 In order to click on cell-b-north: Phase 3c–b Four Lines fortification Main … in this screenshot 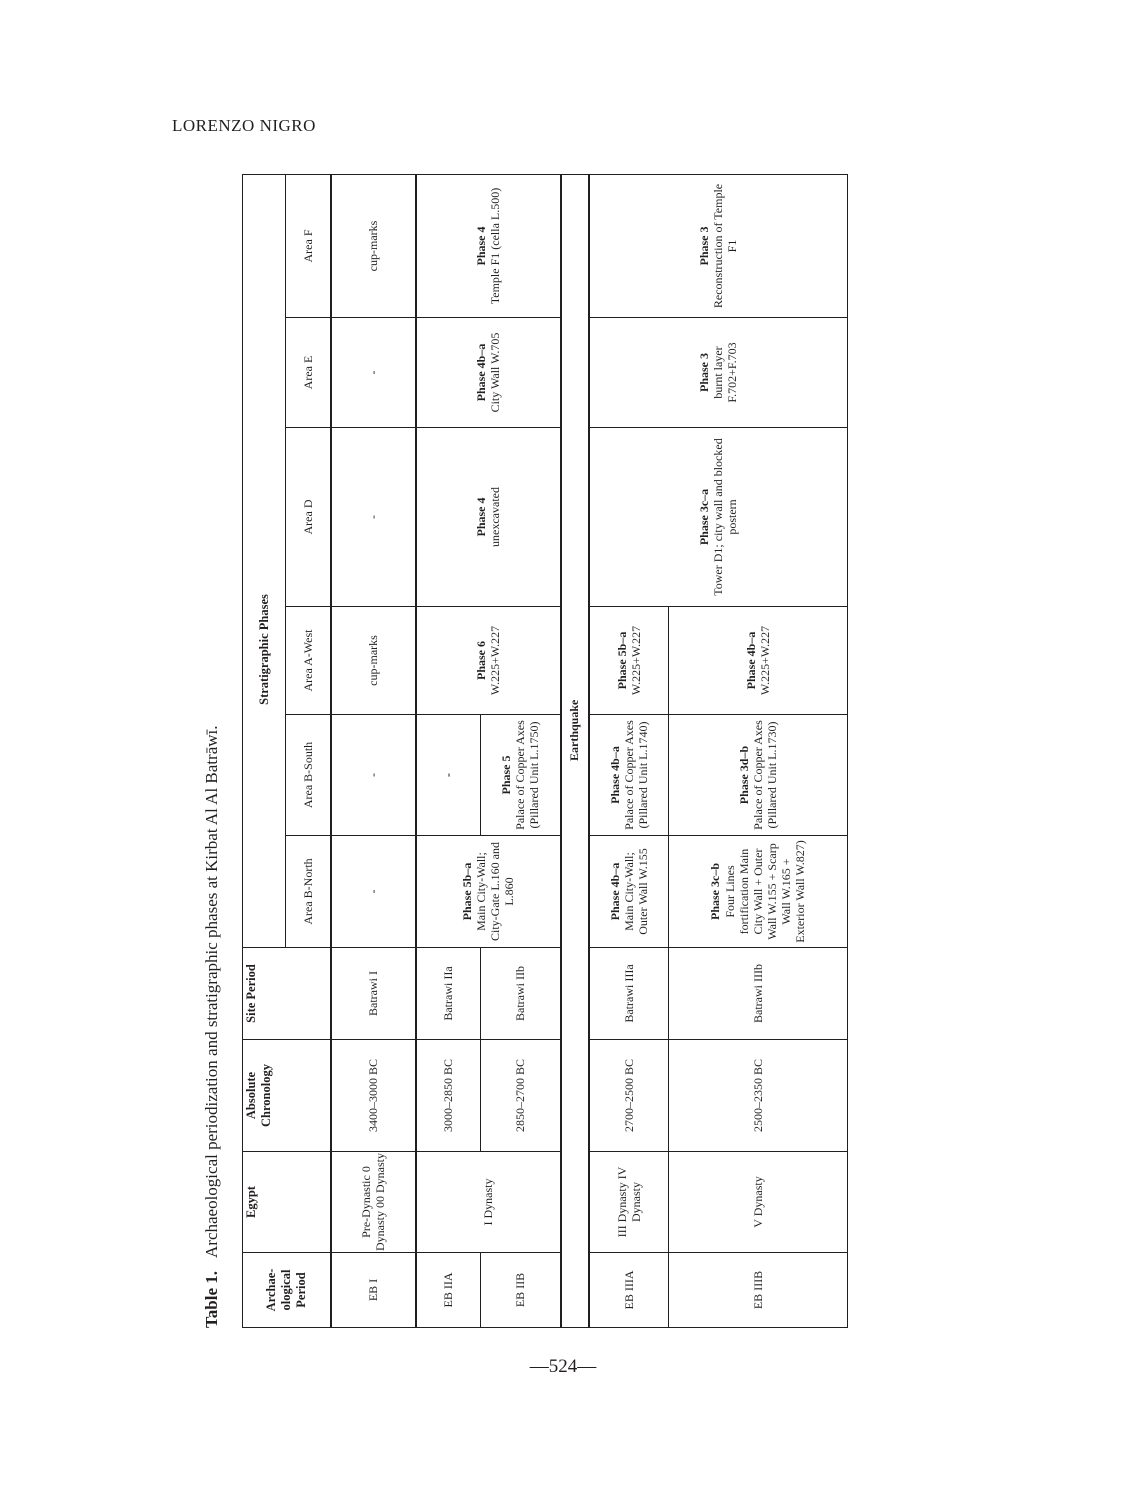, I will do `click(758, 891)`.